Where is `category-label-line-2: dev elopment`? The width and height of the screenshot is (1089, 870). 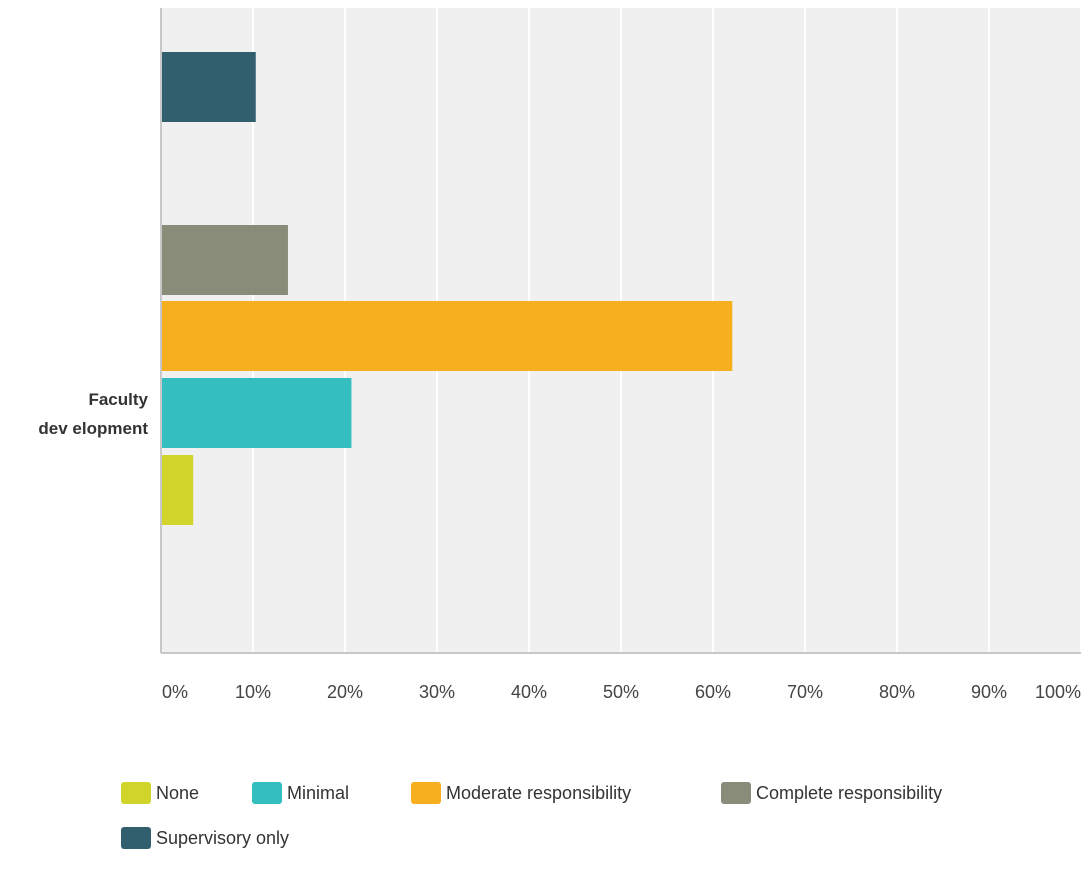
category-label-line-2: dev elopment is located at coordinates (93, 428).